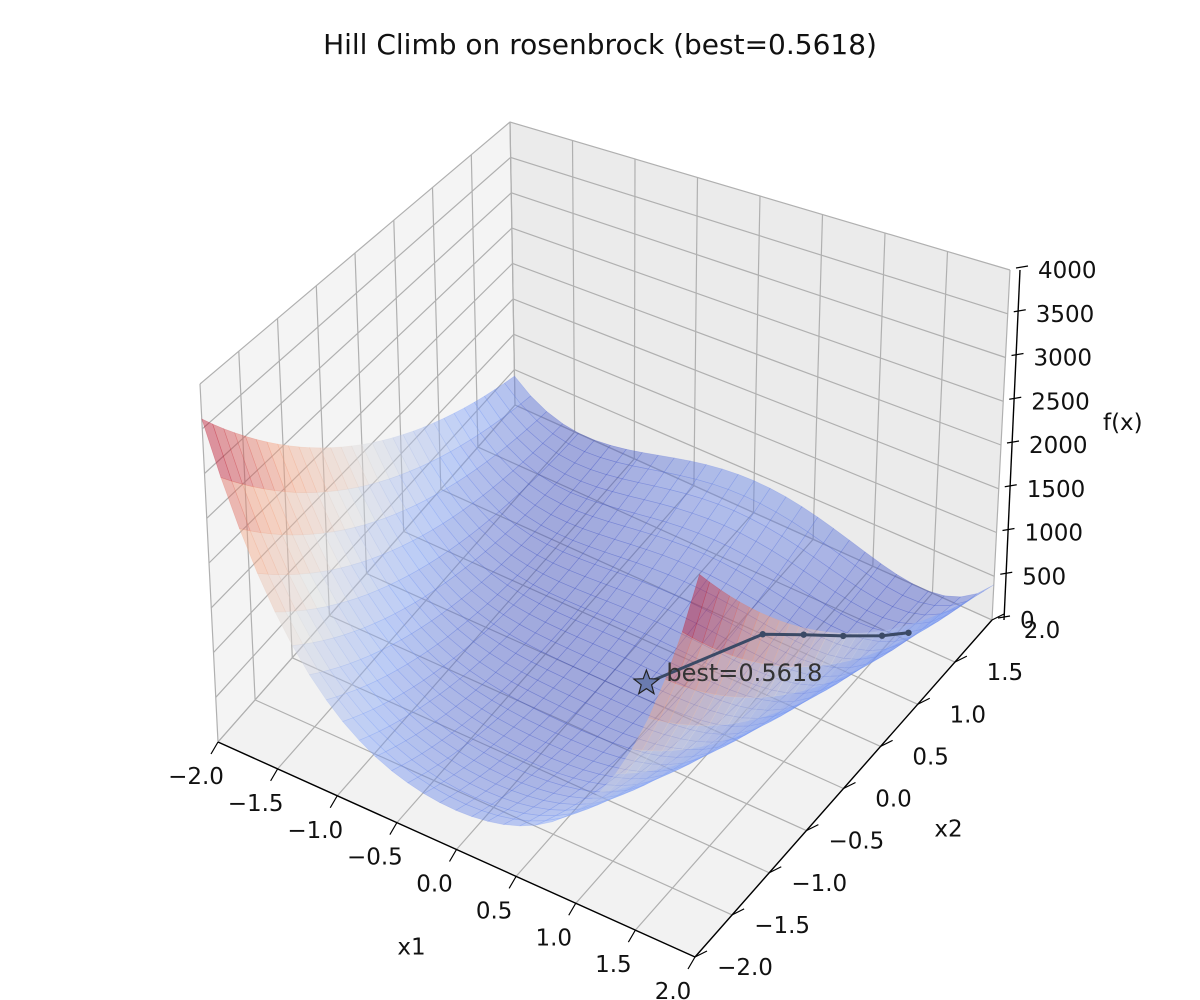 The width and height of the screenshot is (1200, 1000). Describe the element at coordinates (691, 963) in the screenshot. I see `x-tick` at that location.